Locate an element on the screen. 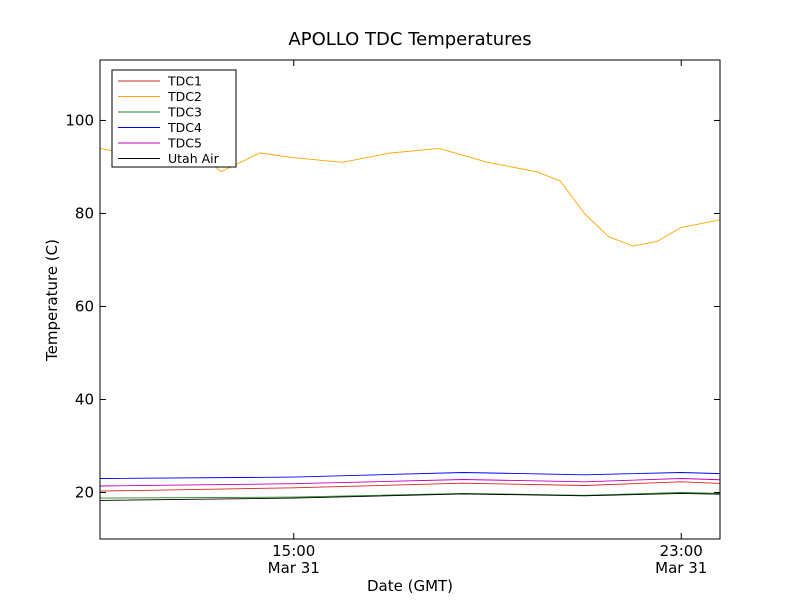 The width and height of the screenshot is (800, 600). y-tick-label: 60 is located at coordinates (84, 306).